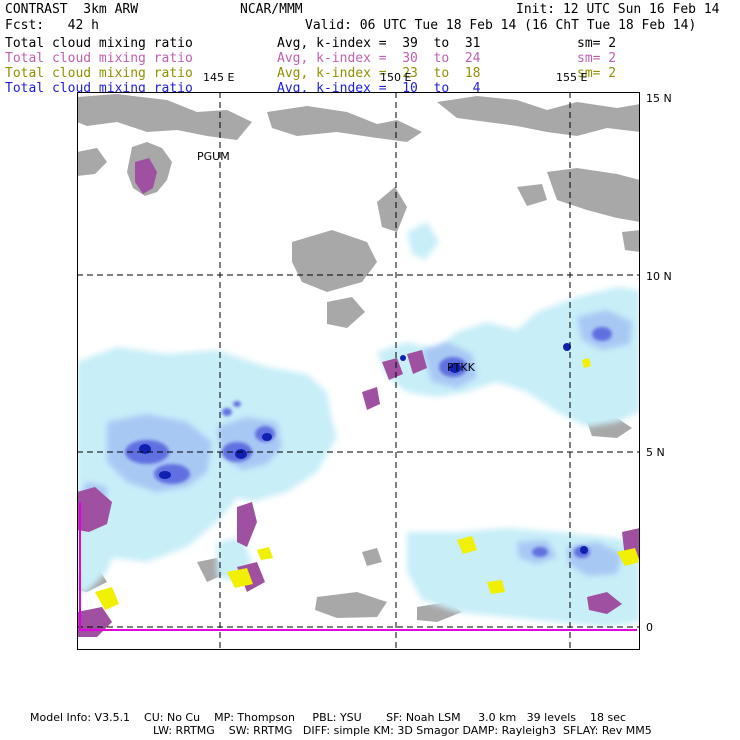 The height and width of the screenshot is (740, 740). Describe the element at coordinates (219, 77) in the screenshot. I see `lon-label-145: 145 E` at that location.